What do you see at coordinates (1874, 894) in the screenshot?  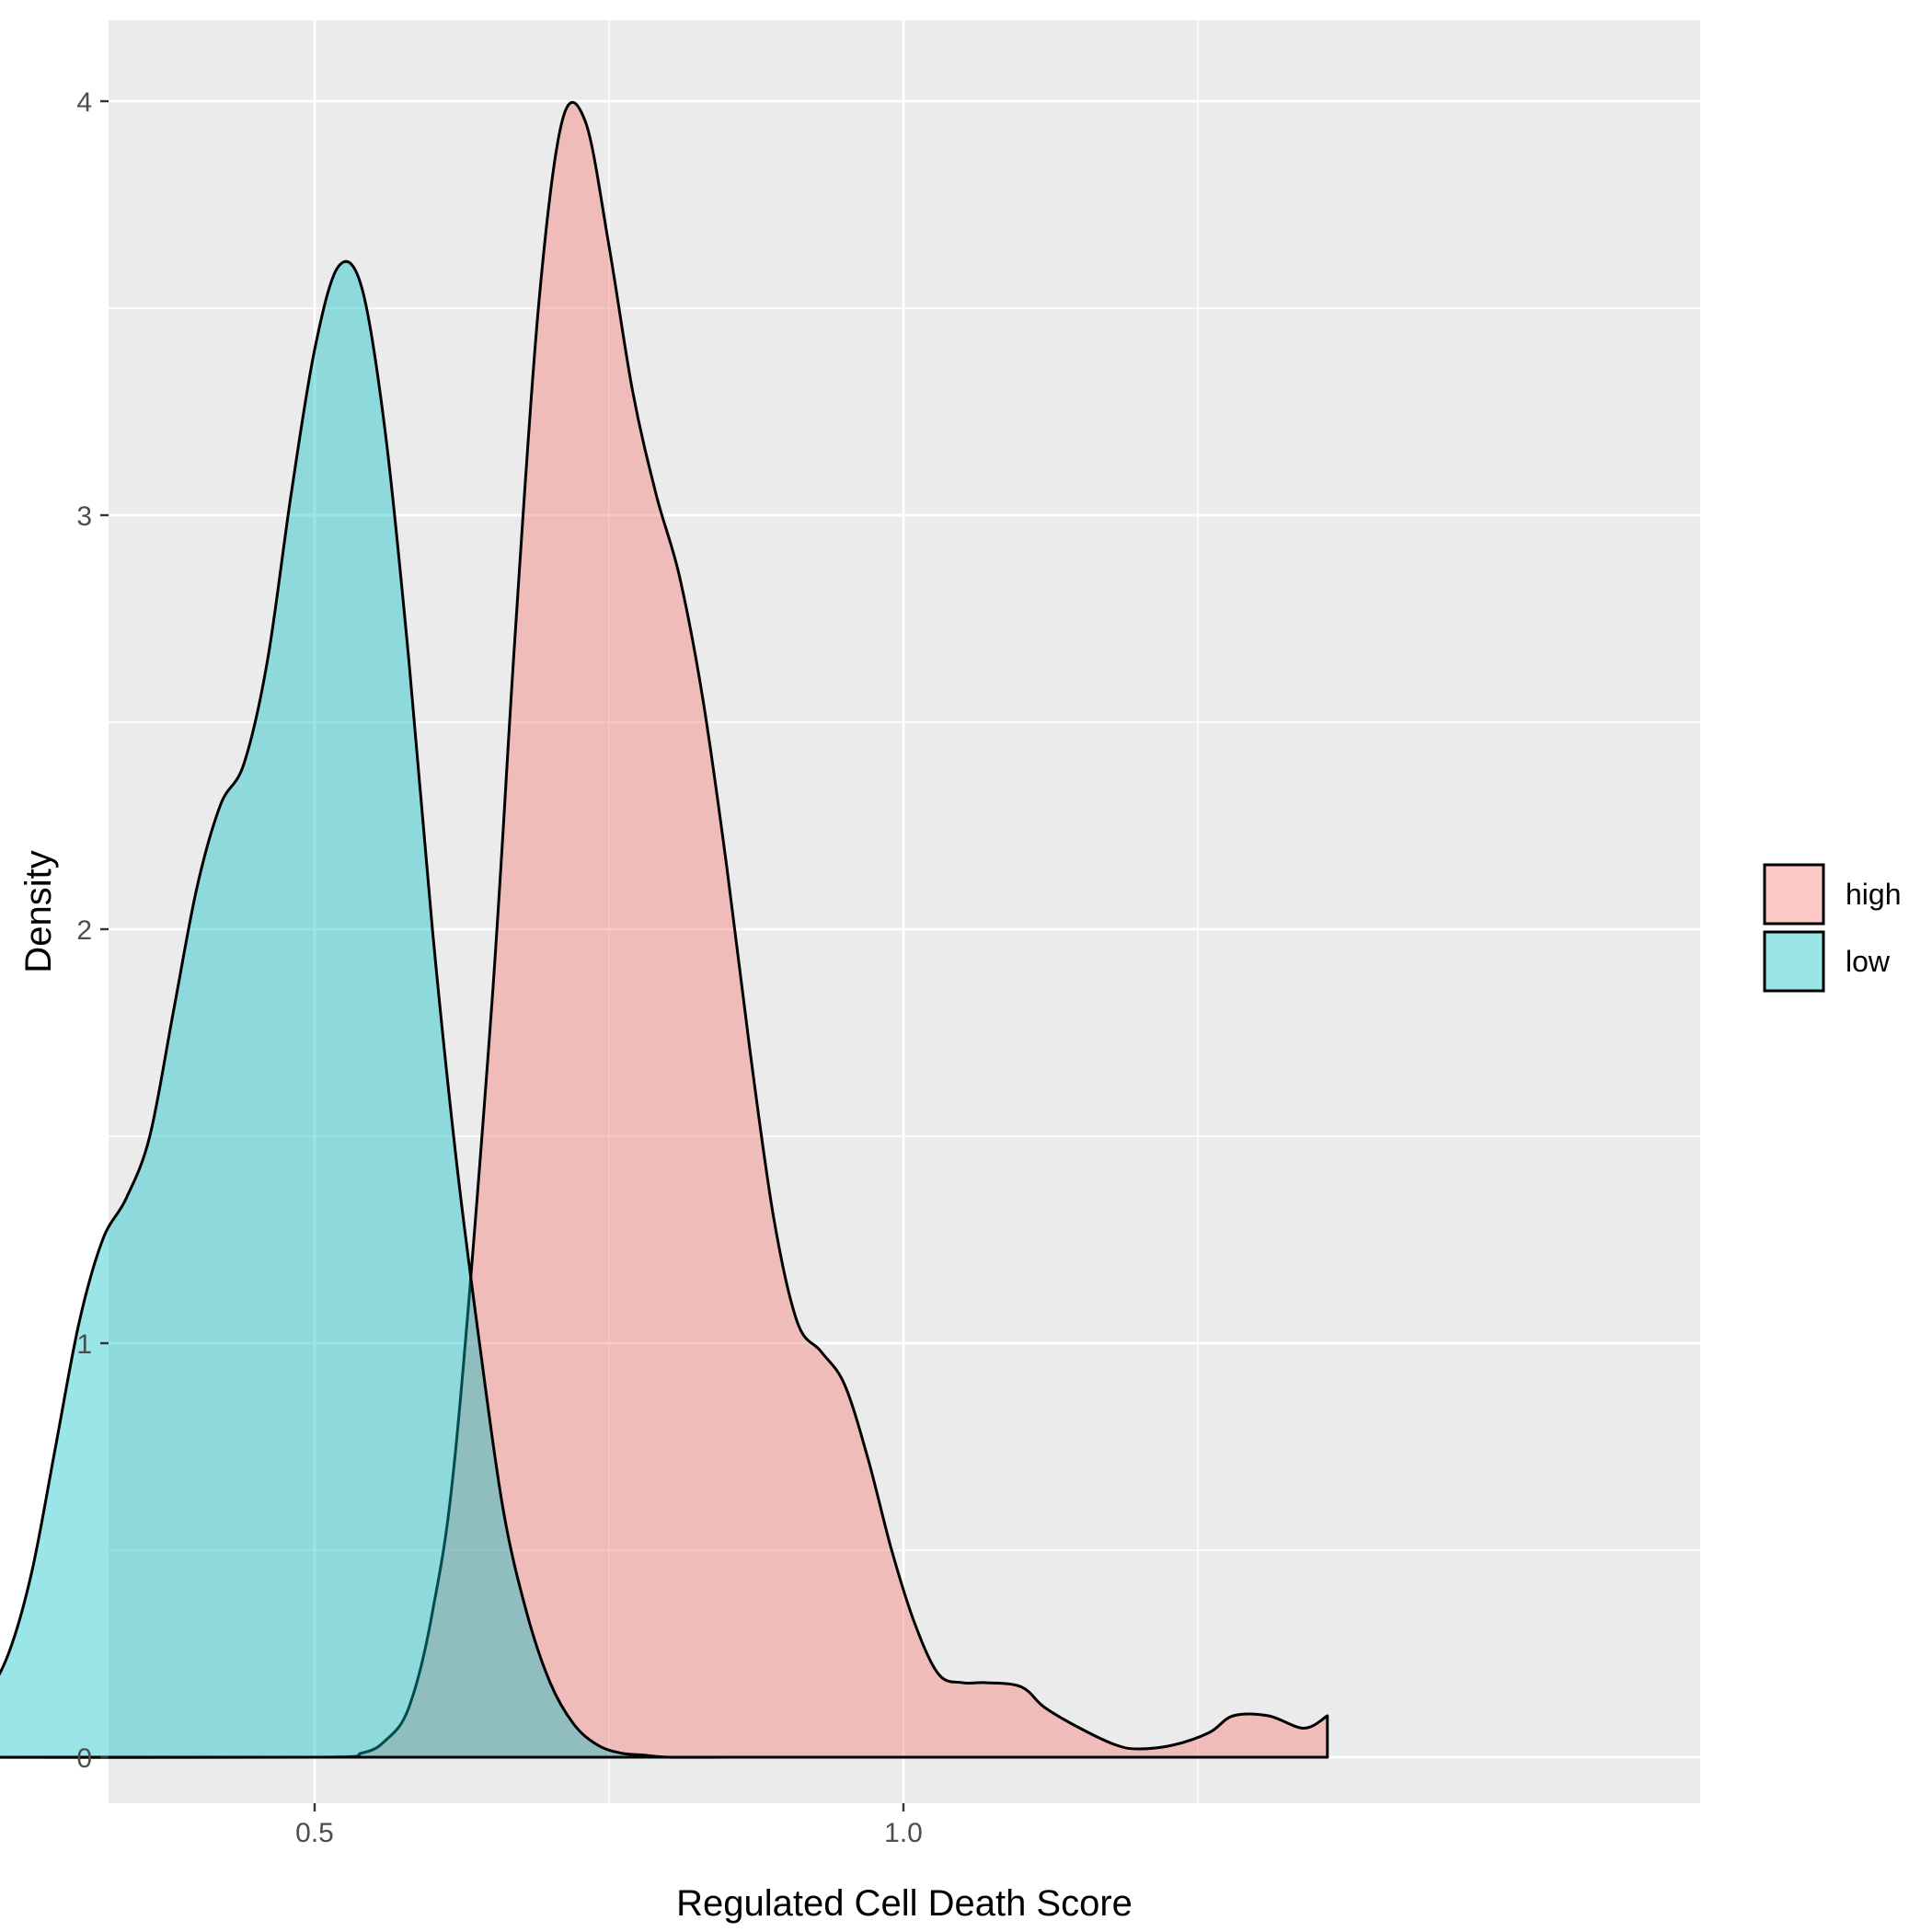 I see `legend-label-high: high` at bounding box center [1874, 894].